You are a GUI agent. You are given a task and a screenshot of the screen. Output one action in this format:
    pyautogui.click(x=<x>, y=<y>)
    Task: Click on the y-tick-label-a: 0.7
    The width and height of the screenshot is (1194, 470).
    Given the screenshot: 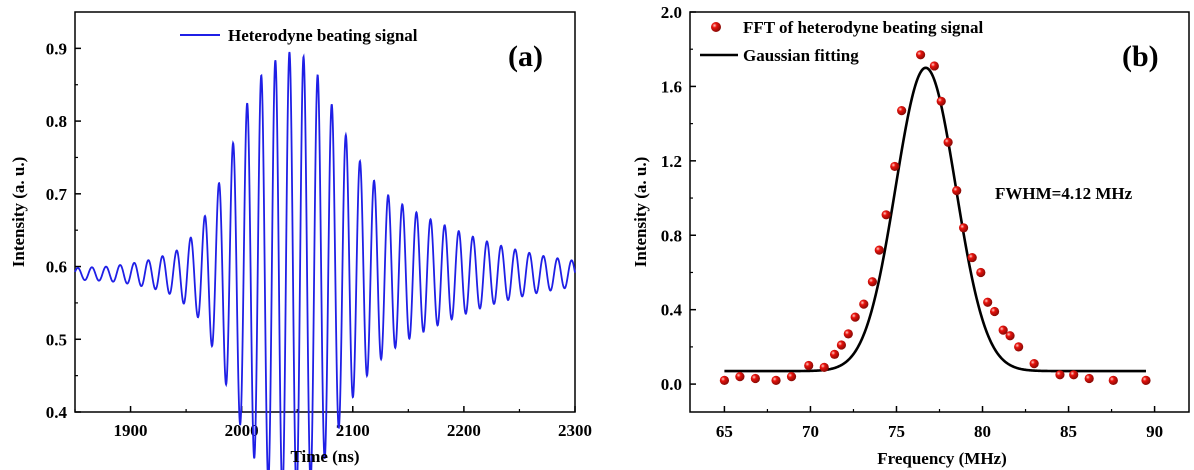 What is the action you would take?
    pyautogui.click(x=57, y=194)
    